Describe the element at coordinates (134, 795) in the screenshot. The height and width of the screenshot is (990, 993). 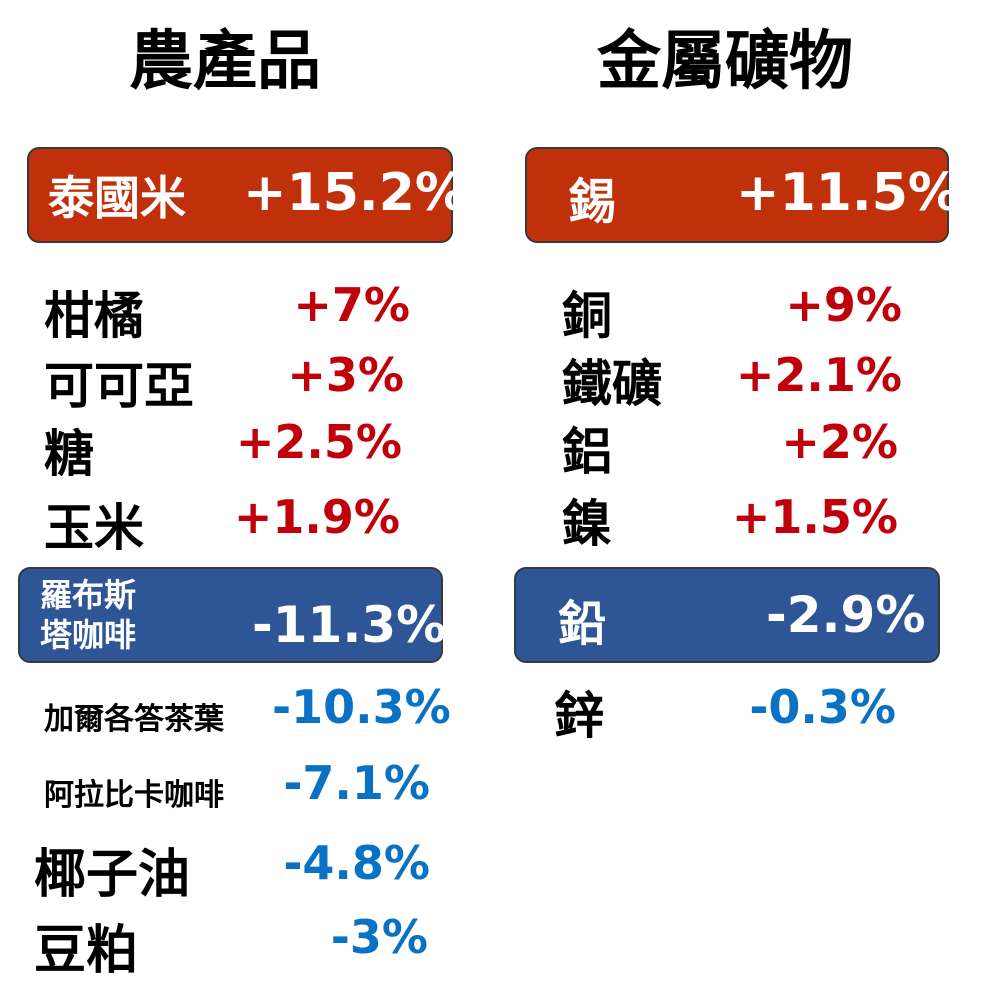
I see `agri-loss-name: 阿拉比卡咖啡` at that location.